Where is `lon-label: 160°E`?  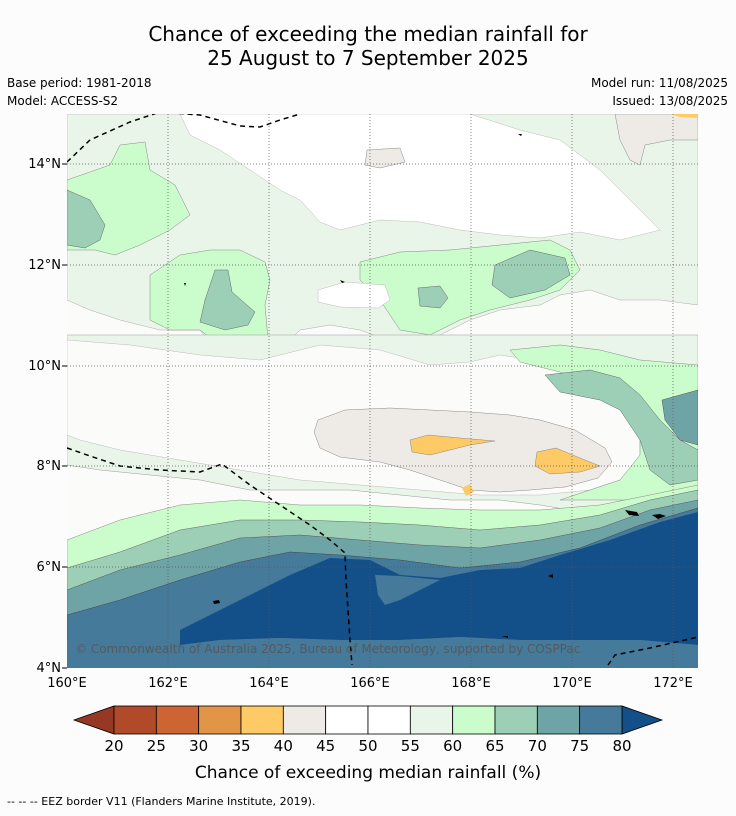
lon-label: 160°E is located at coordinates (67, 683).